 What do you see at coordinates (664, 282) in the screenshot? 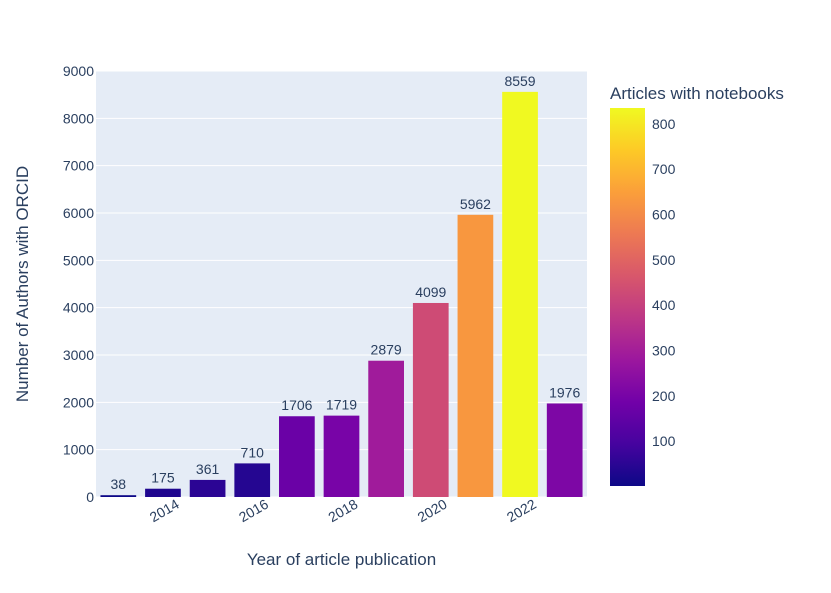
I see `colorbar-ticks: 100 200 300 400 500 600 700 800` at bounding box center [664, 282].